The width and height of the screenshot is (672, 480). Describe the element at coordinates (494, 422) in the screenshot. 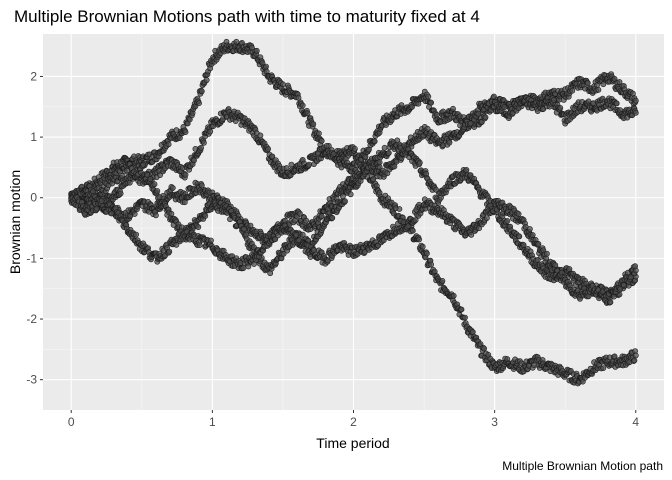

I see `x-tick-label: 3` at that location.